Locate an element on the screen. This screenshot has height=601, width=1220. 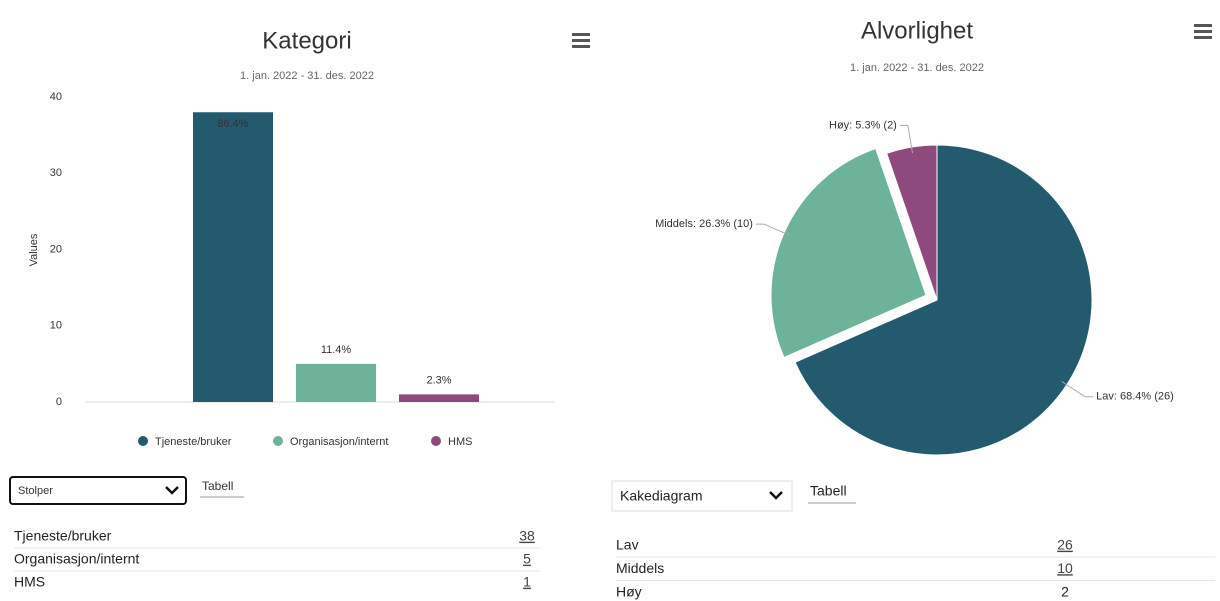
legend-label: HMS is located at coordinates (460, 442).